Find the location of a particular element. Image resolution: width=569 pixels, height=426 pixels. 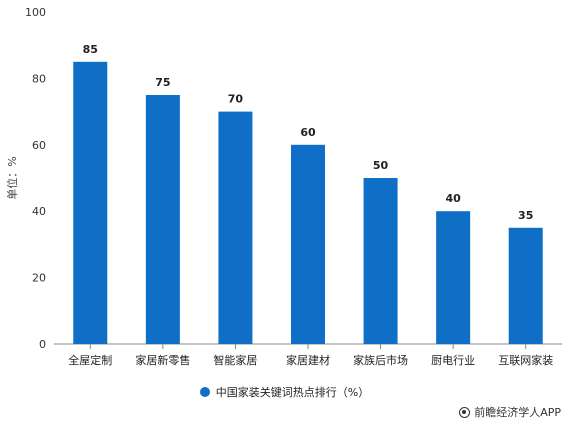

app-logo-icon is located at coordinates (465, 412).